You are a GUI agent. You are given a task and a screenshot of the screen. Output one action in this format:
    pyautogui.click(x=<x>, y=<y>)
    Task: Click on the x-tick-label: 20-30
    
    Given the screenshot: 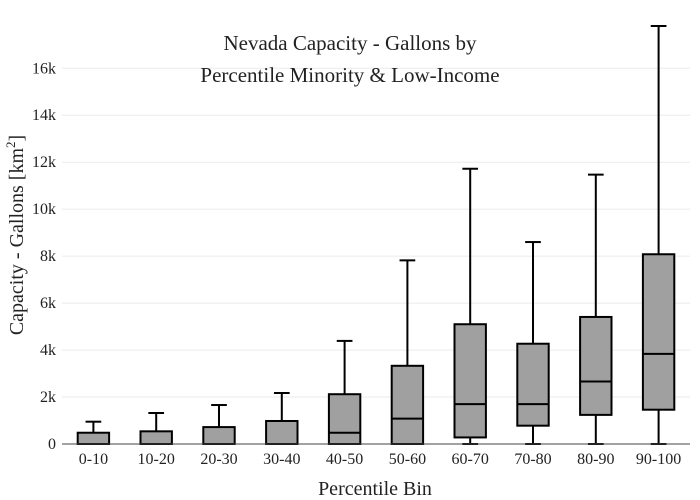 What is the action you would take?
    pyautogui.click(x=218, y=459)
    